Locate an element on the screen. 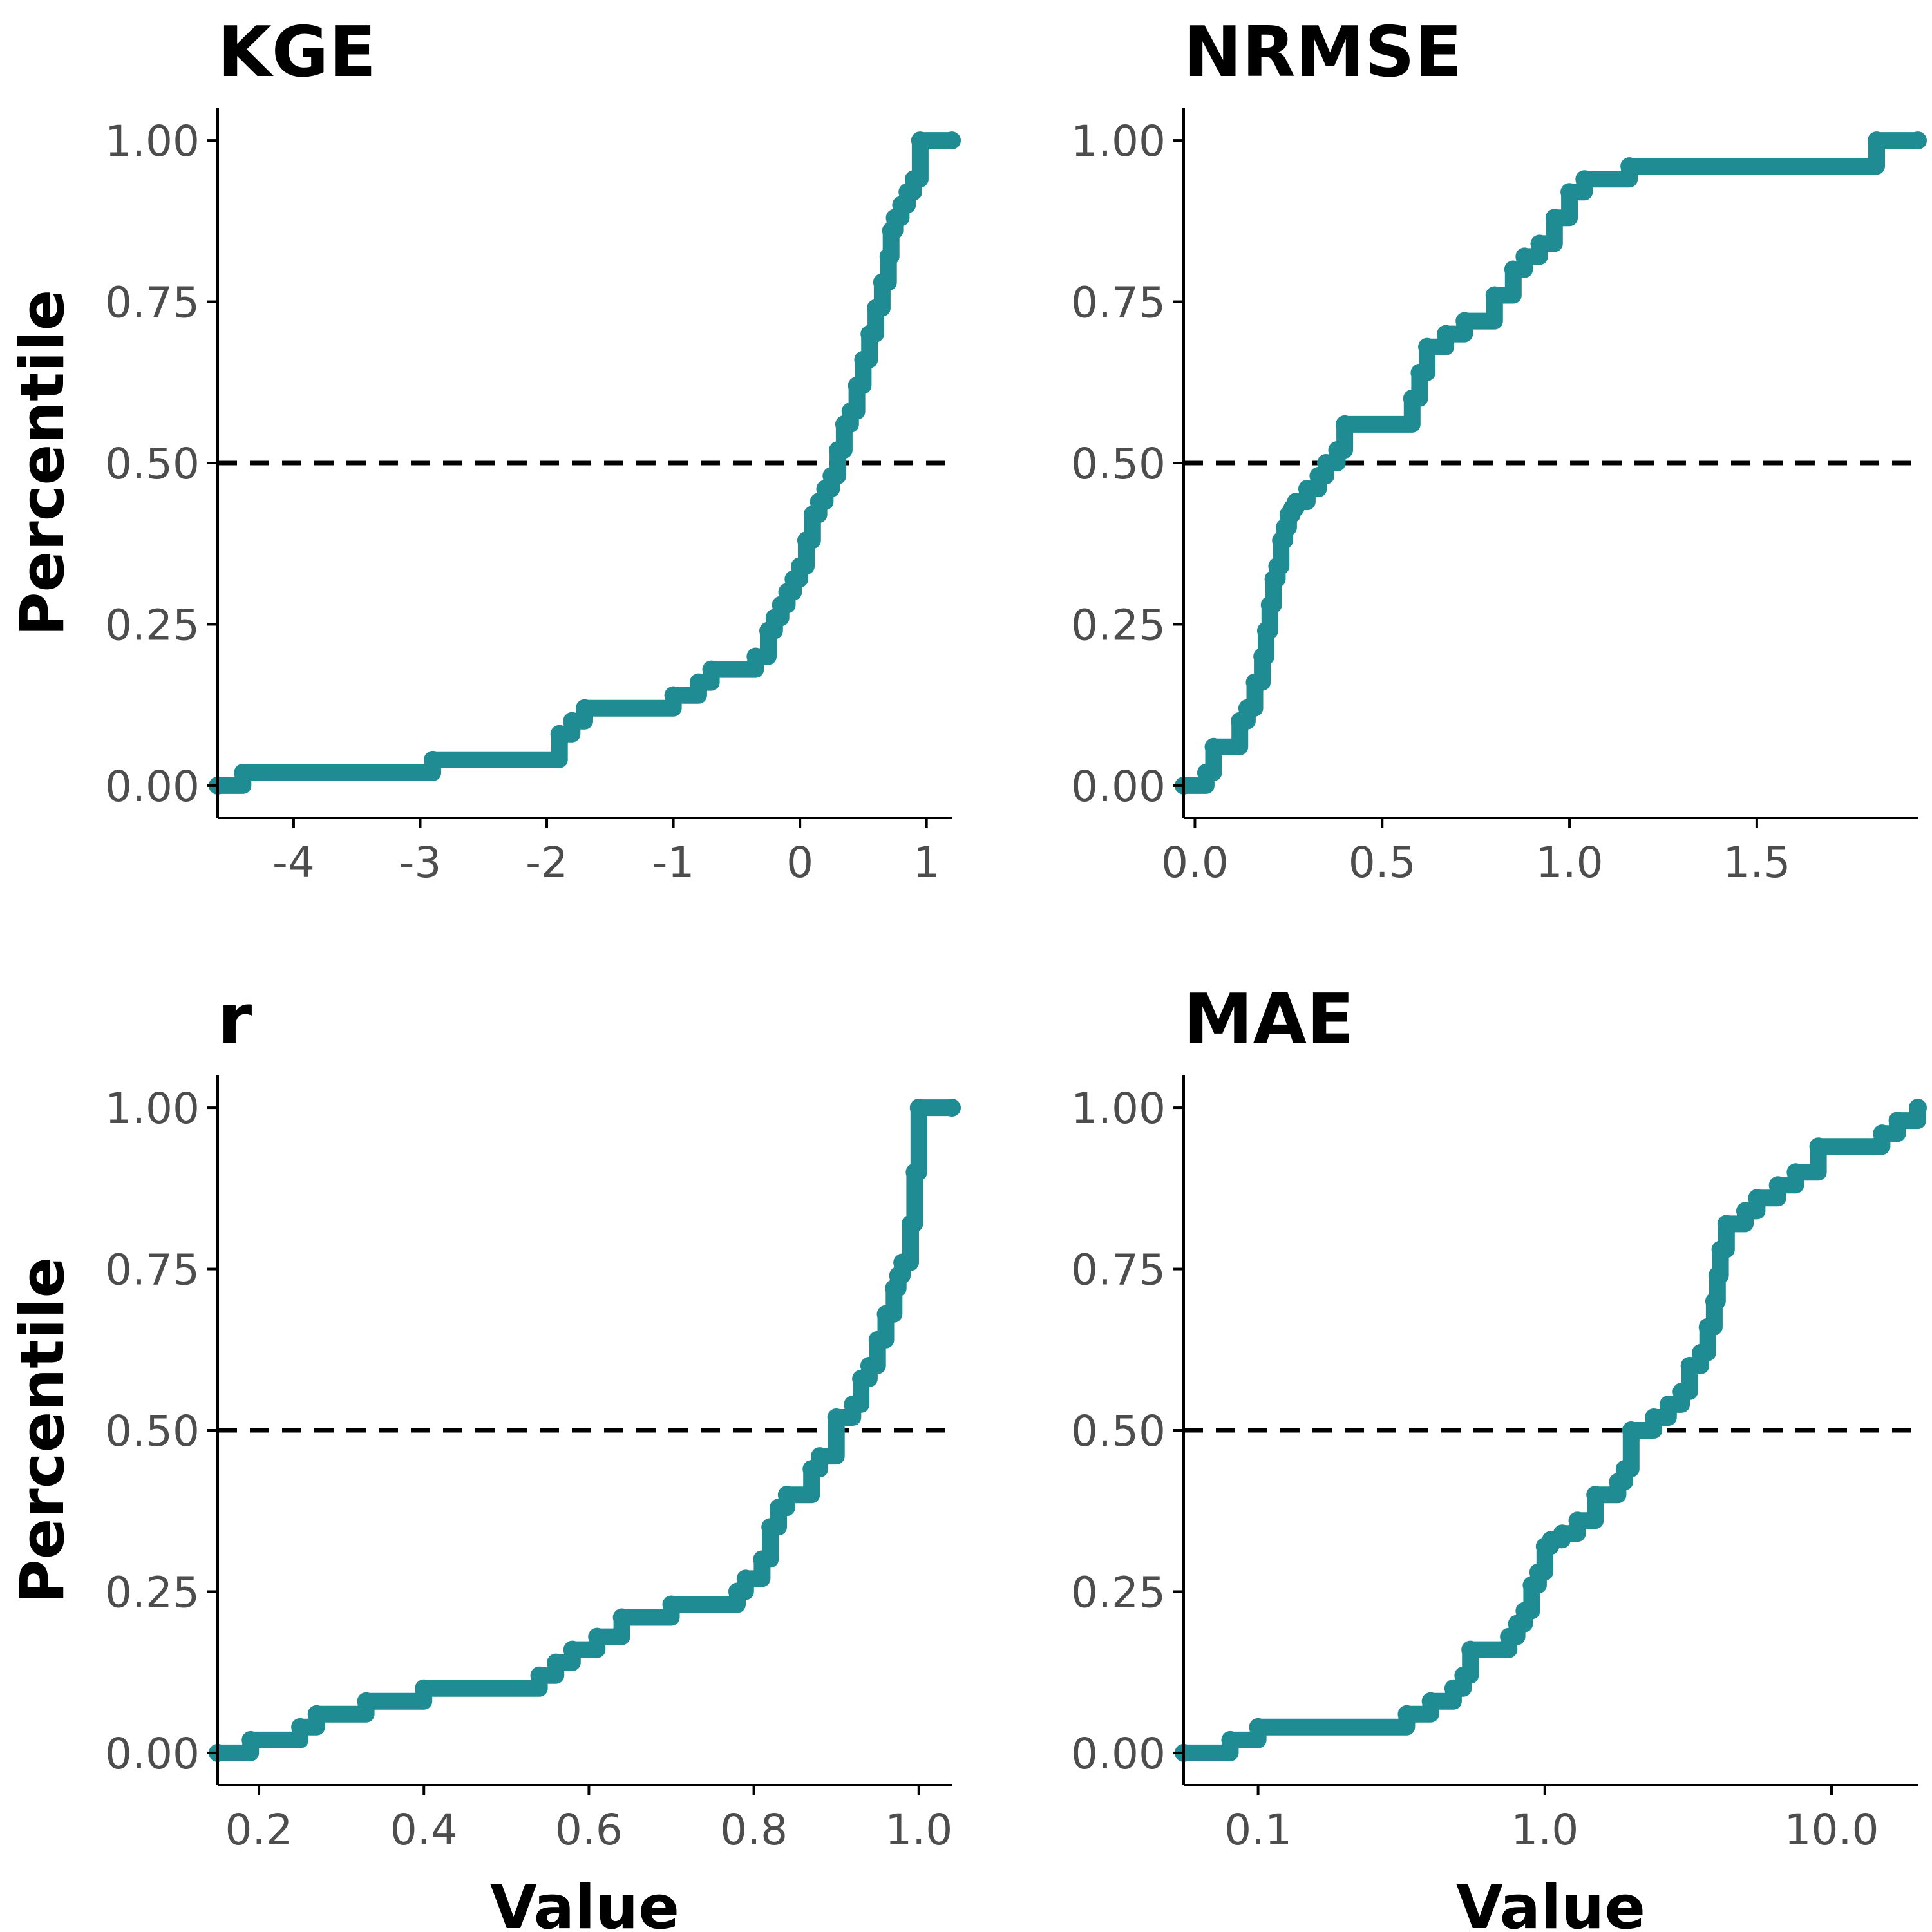 The width and height of the screenshot is (1932, 1932). x-tick-label: 1.5 is located at coordinates (1756, 862).